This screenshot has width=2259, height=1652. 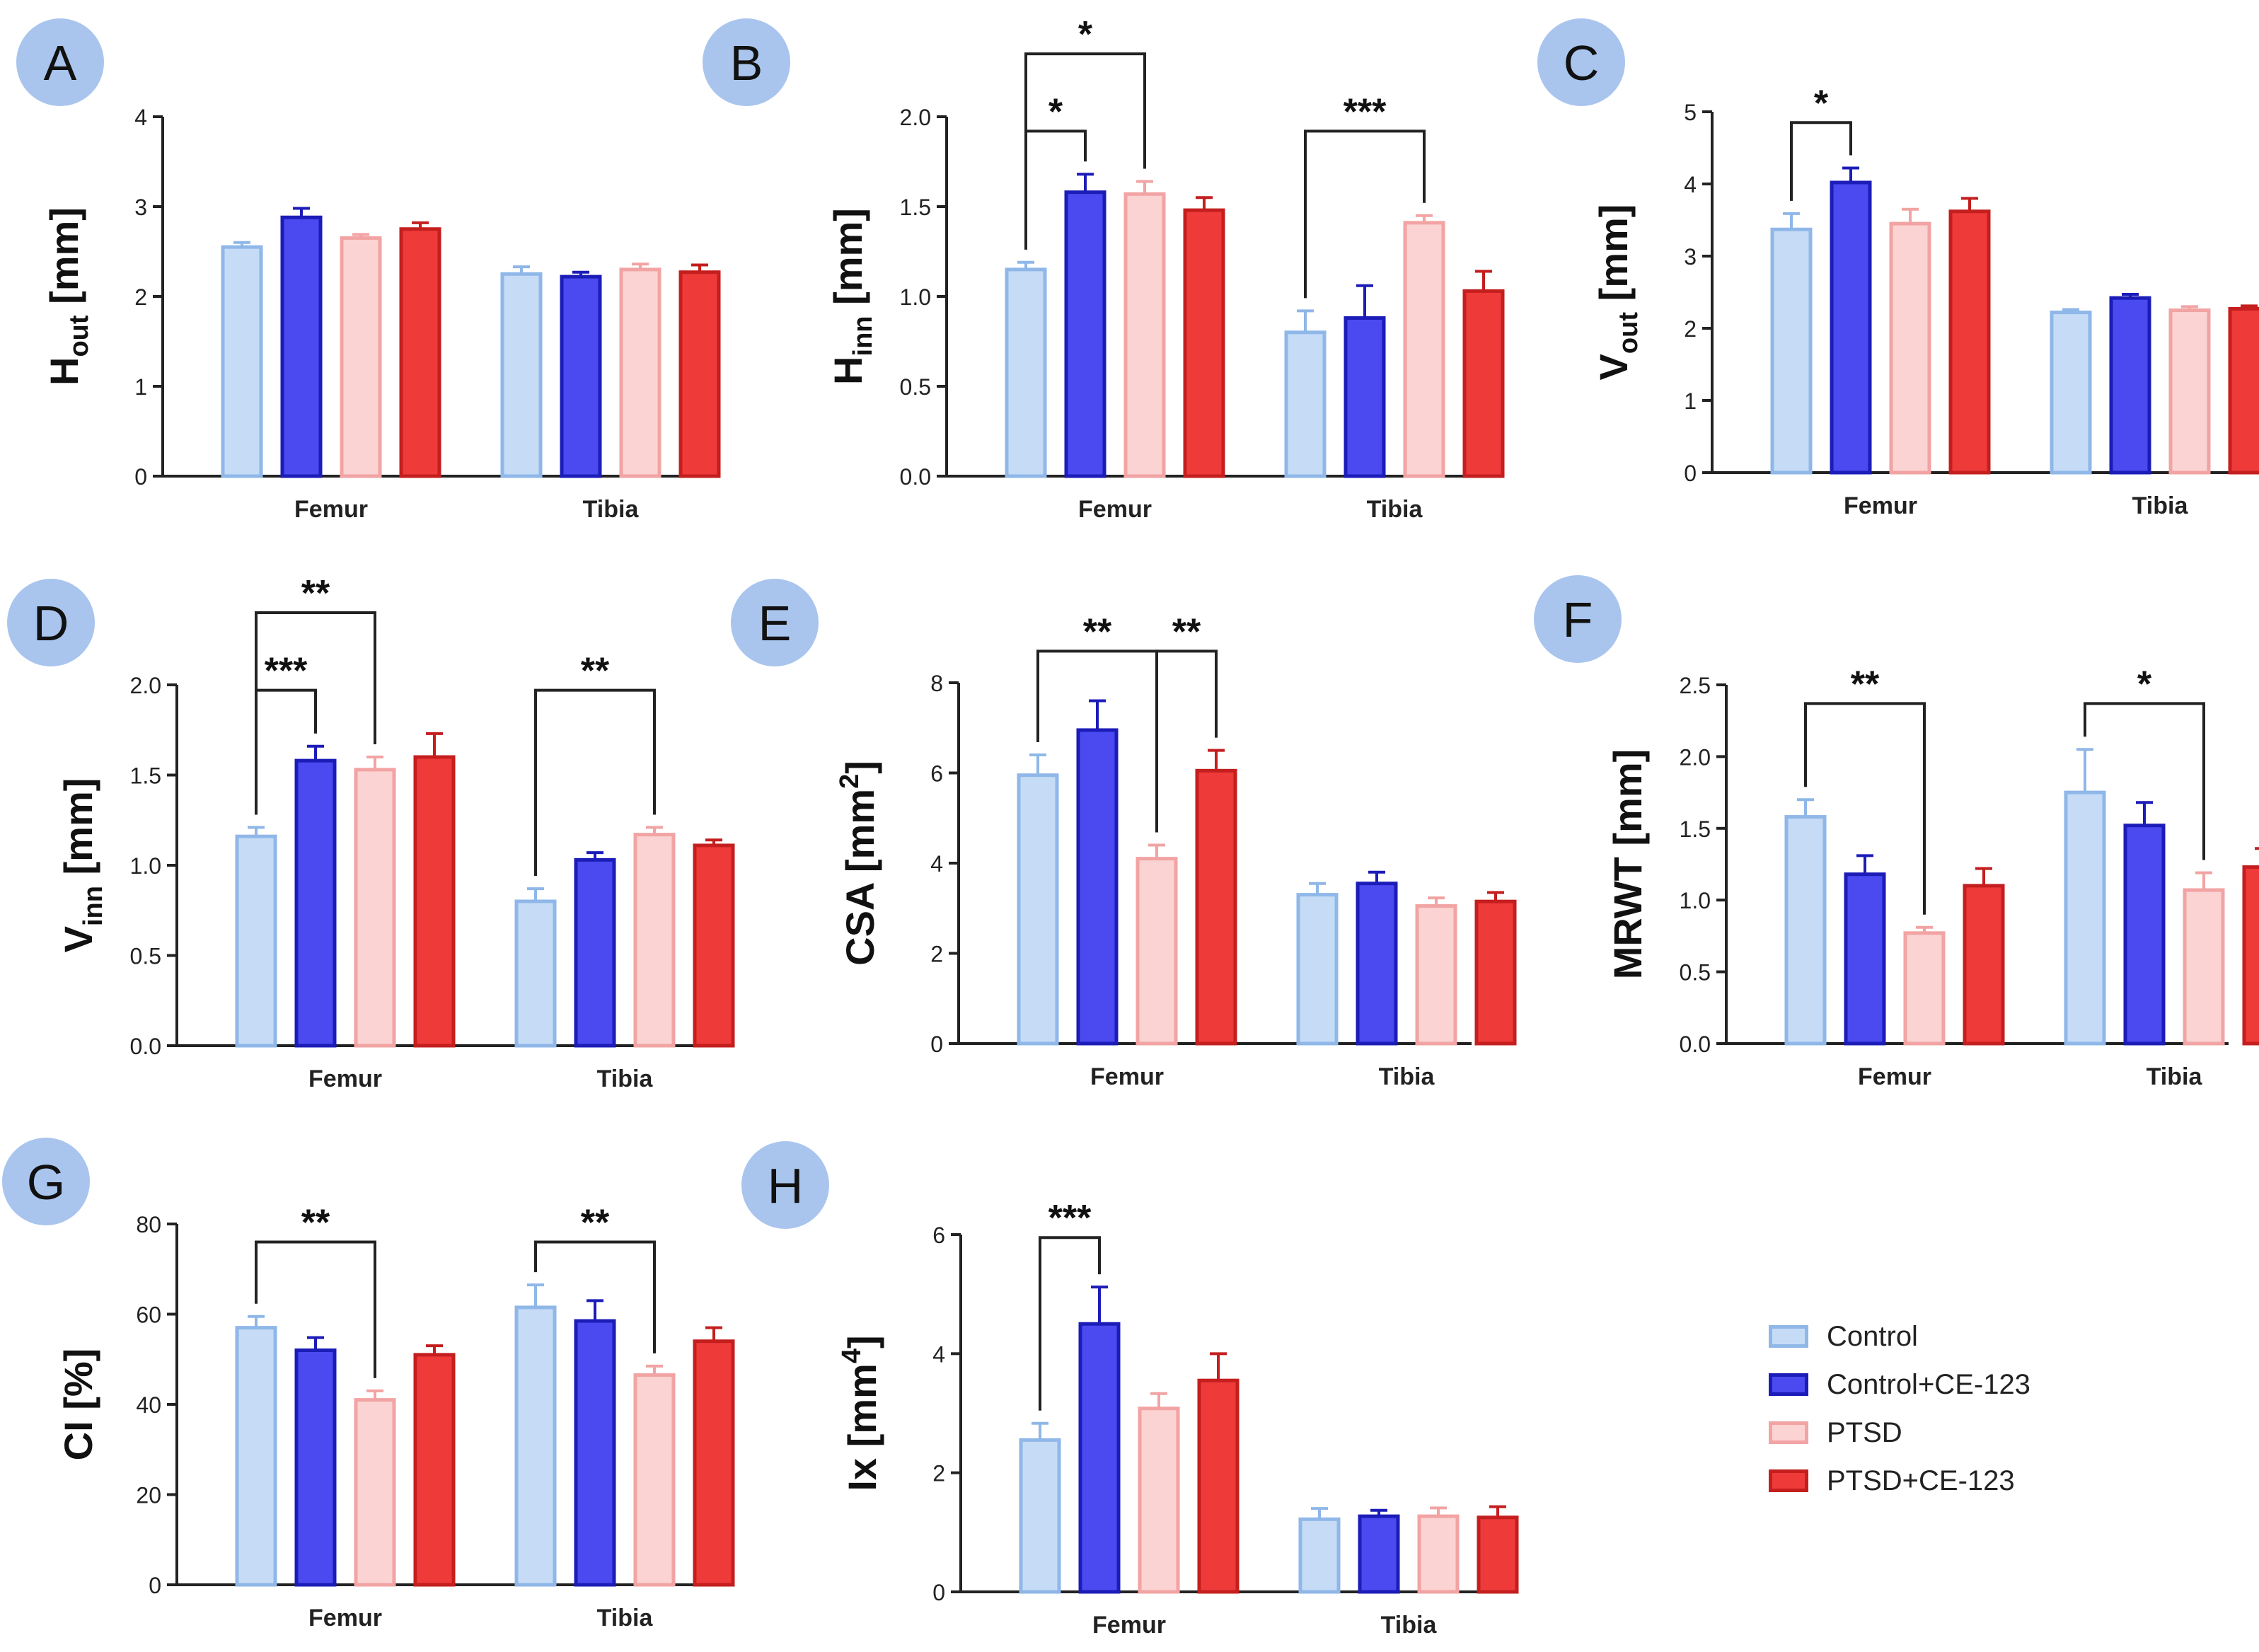 What do you see at coordinates (595, 953) in the screenshot?
I see `panel-d-bar-control-ce-123-tibia` at bounding box center [595, 953].